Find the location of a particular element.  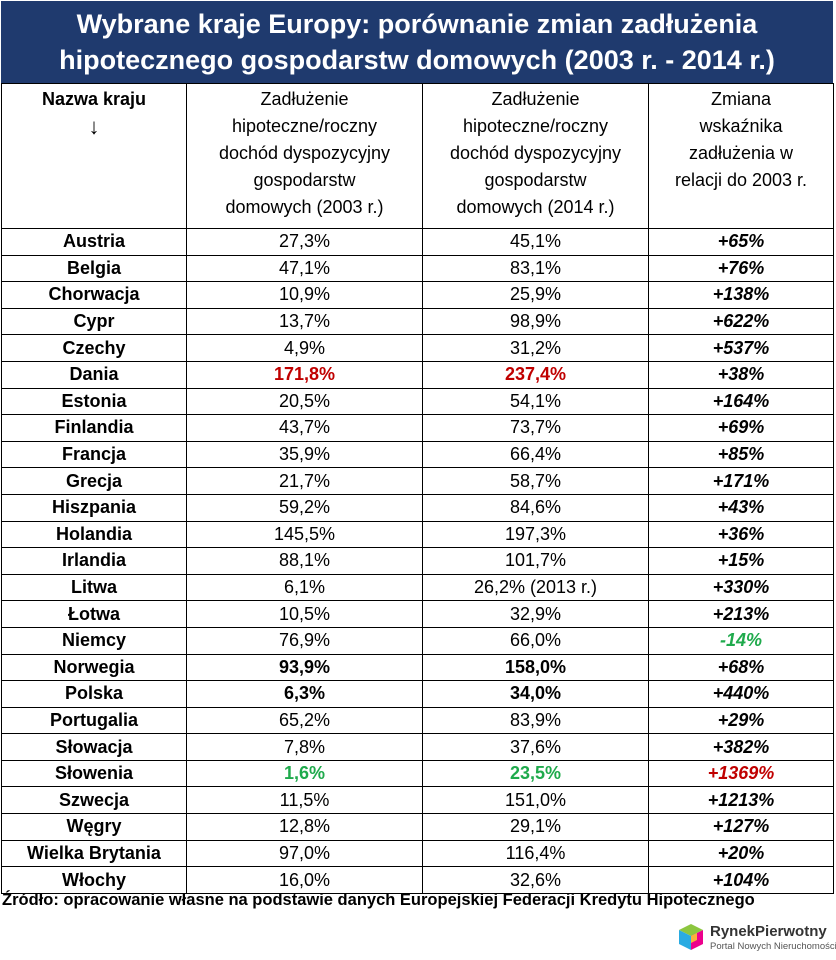

cell-country: Irlandia is located at coordinates (94, 561).